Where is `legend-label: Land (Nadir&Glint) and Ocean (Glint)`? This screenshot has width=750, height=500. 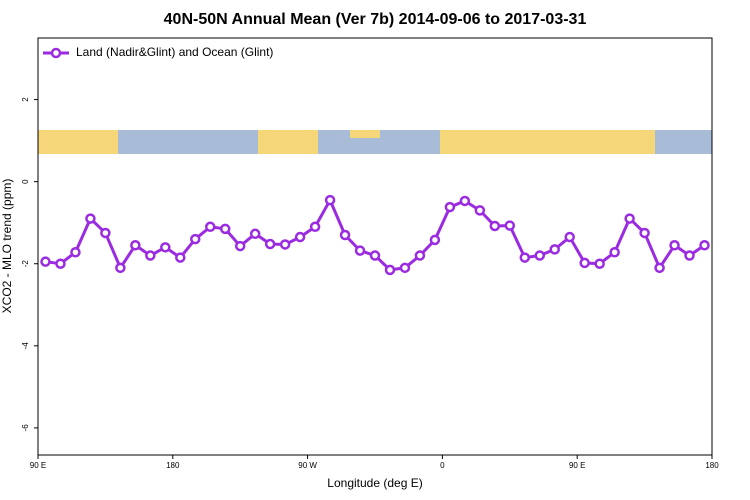 legend-label: Land (Nadir&Glint) and Ocean (Glint) is located at coordinates (174, 52).